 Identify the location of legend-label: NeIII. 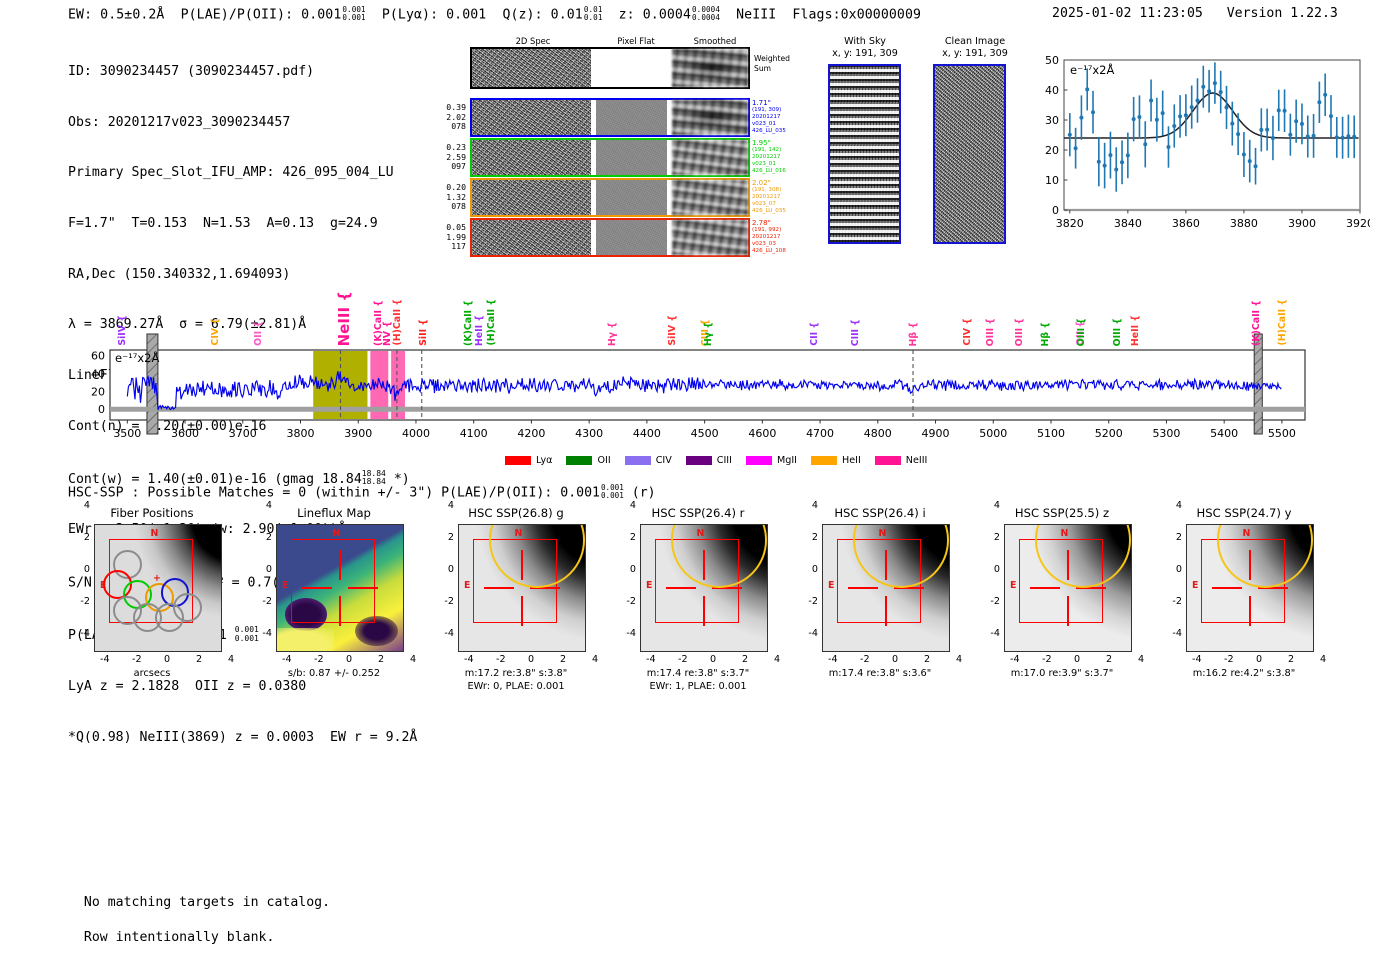
(916, 460).